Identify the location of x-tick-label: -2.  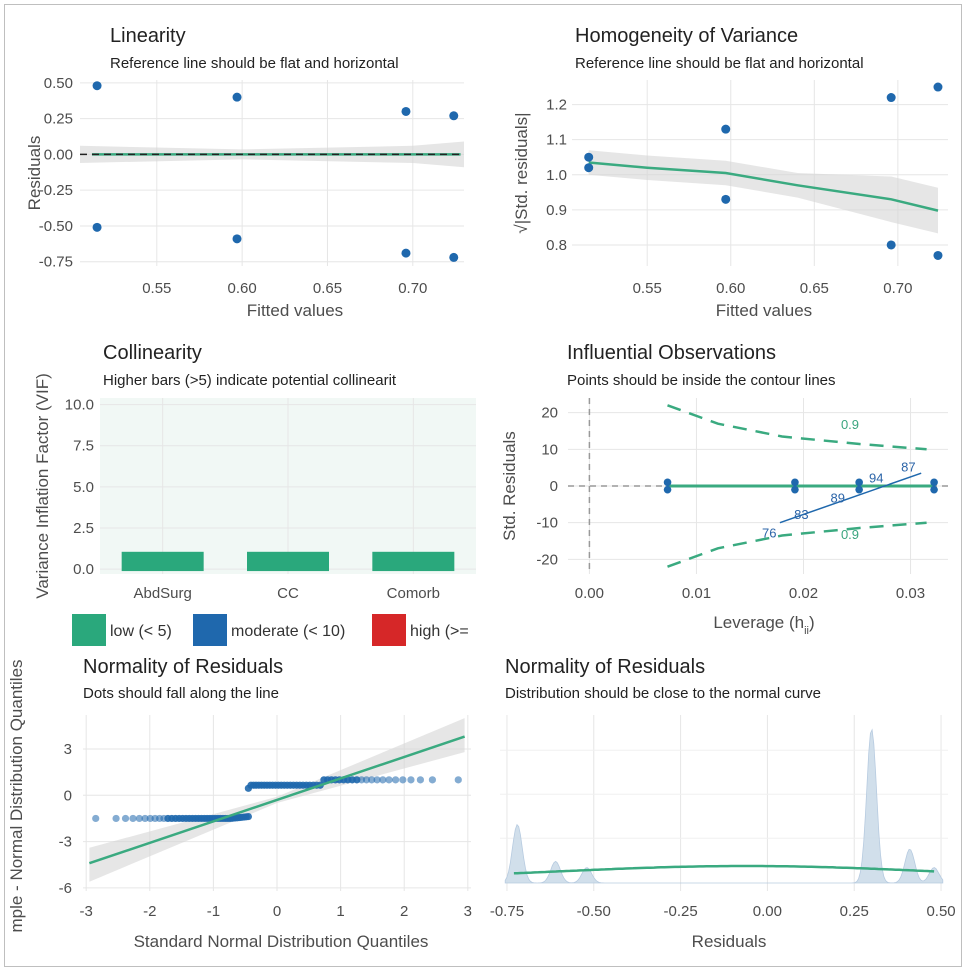
(149, 911).